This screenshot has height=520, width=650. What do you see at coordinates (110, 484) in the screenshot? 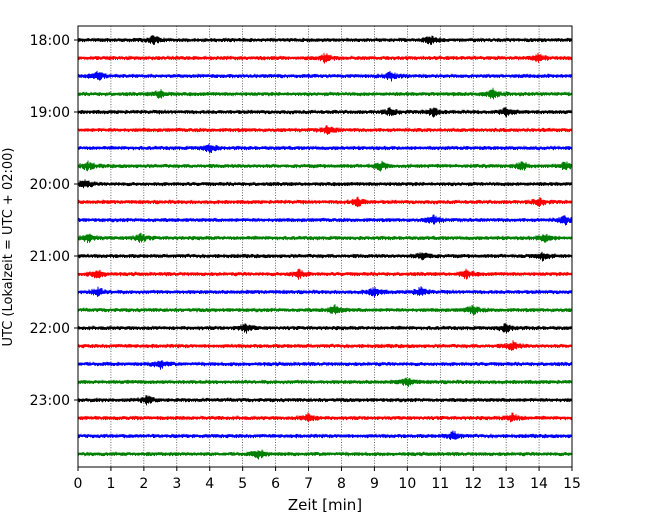
I see `x-tick-label: 1` at bounding box center [110, 484].